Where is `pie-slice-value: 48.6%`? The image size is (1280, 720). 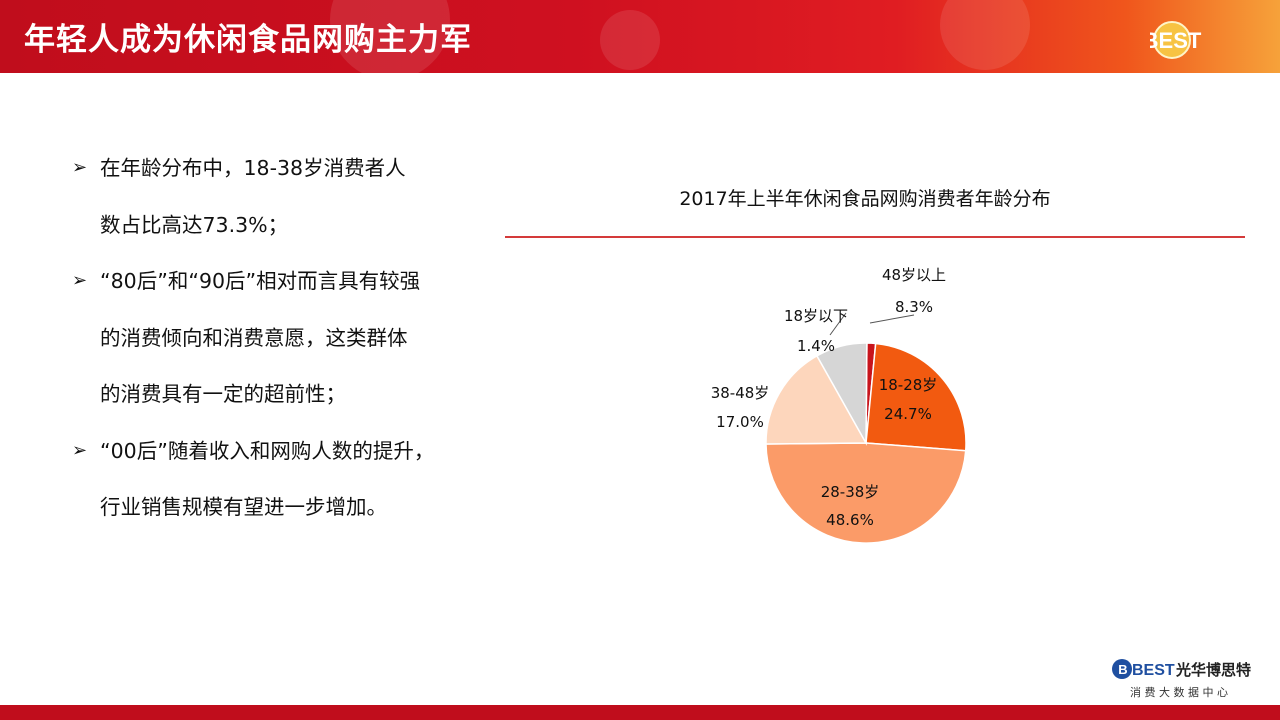
pie-slice-value: 48.6% is located at coordinates (850, 520).